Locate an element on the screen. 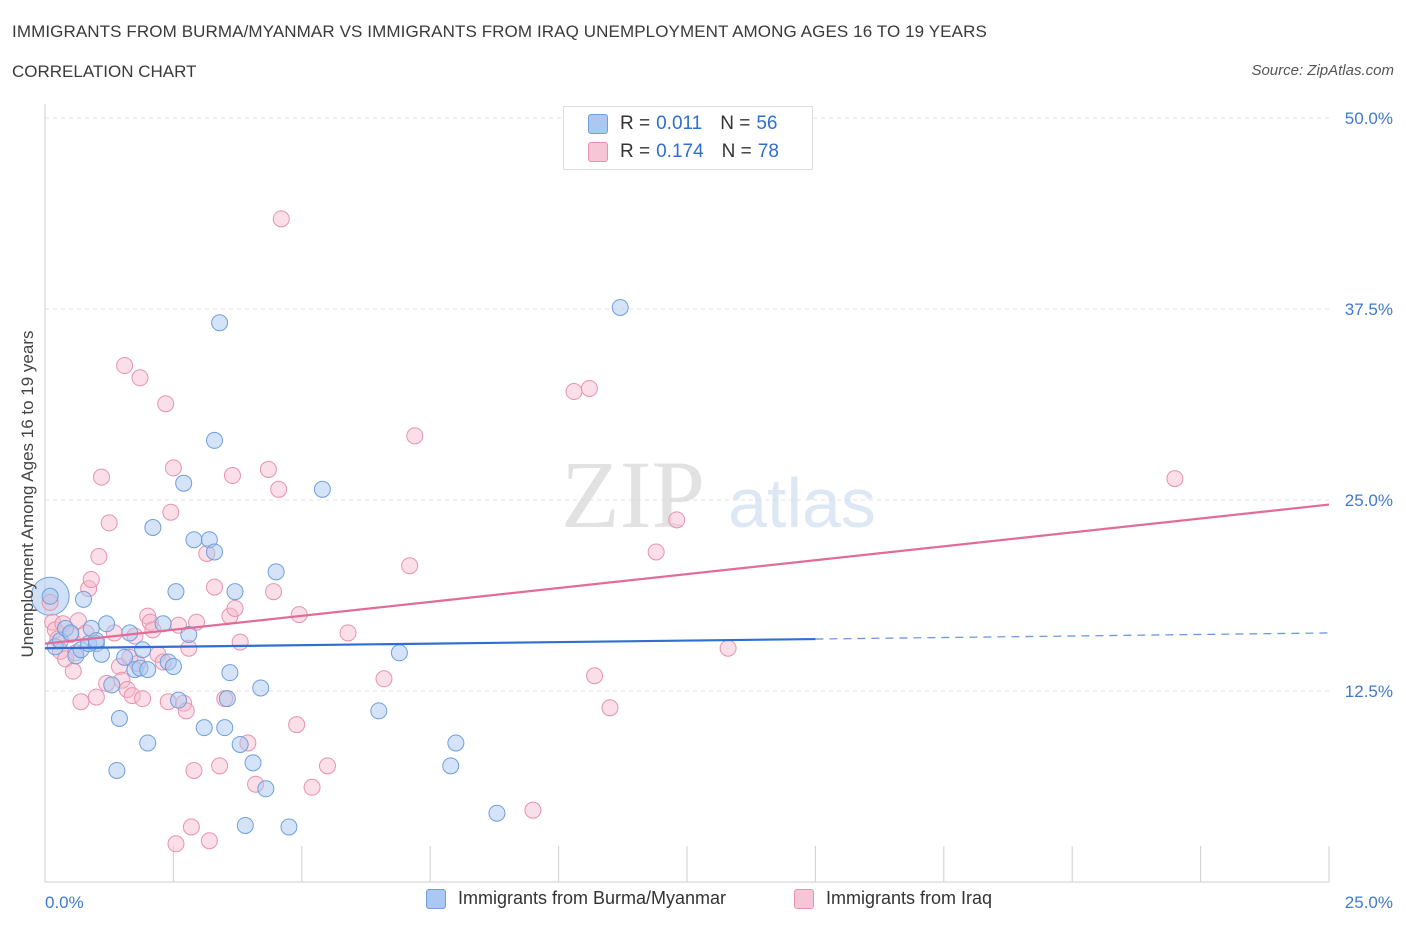 The image size is (1406, 930). legend-n-value: 78 is located at coordinates (768, 151).